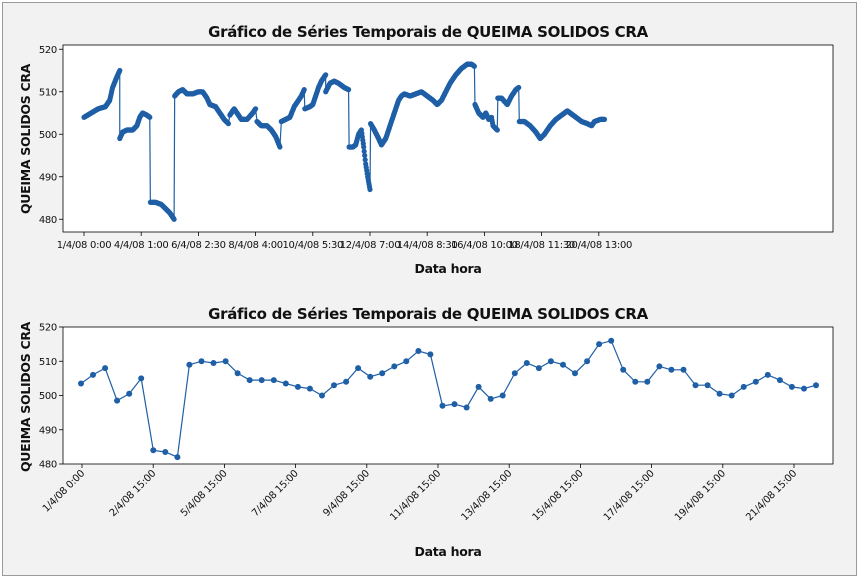  Describe the element at coordinates (141, 245) in the screenshot. I see `chart1-x-tick-label: 4/4/08 1:00` at that location.